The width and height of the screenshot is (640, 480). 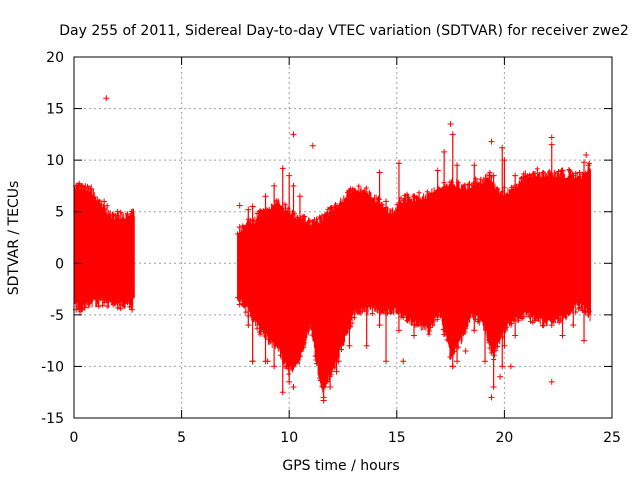 What do you see at coordinates (57, 316) in the screenshot?
I see `y-tick-label: -5` at bounding box center [57, 316].